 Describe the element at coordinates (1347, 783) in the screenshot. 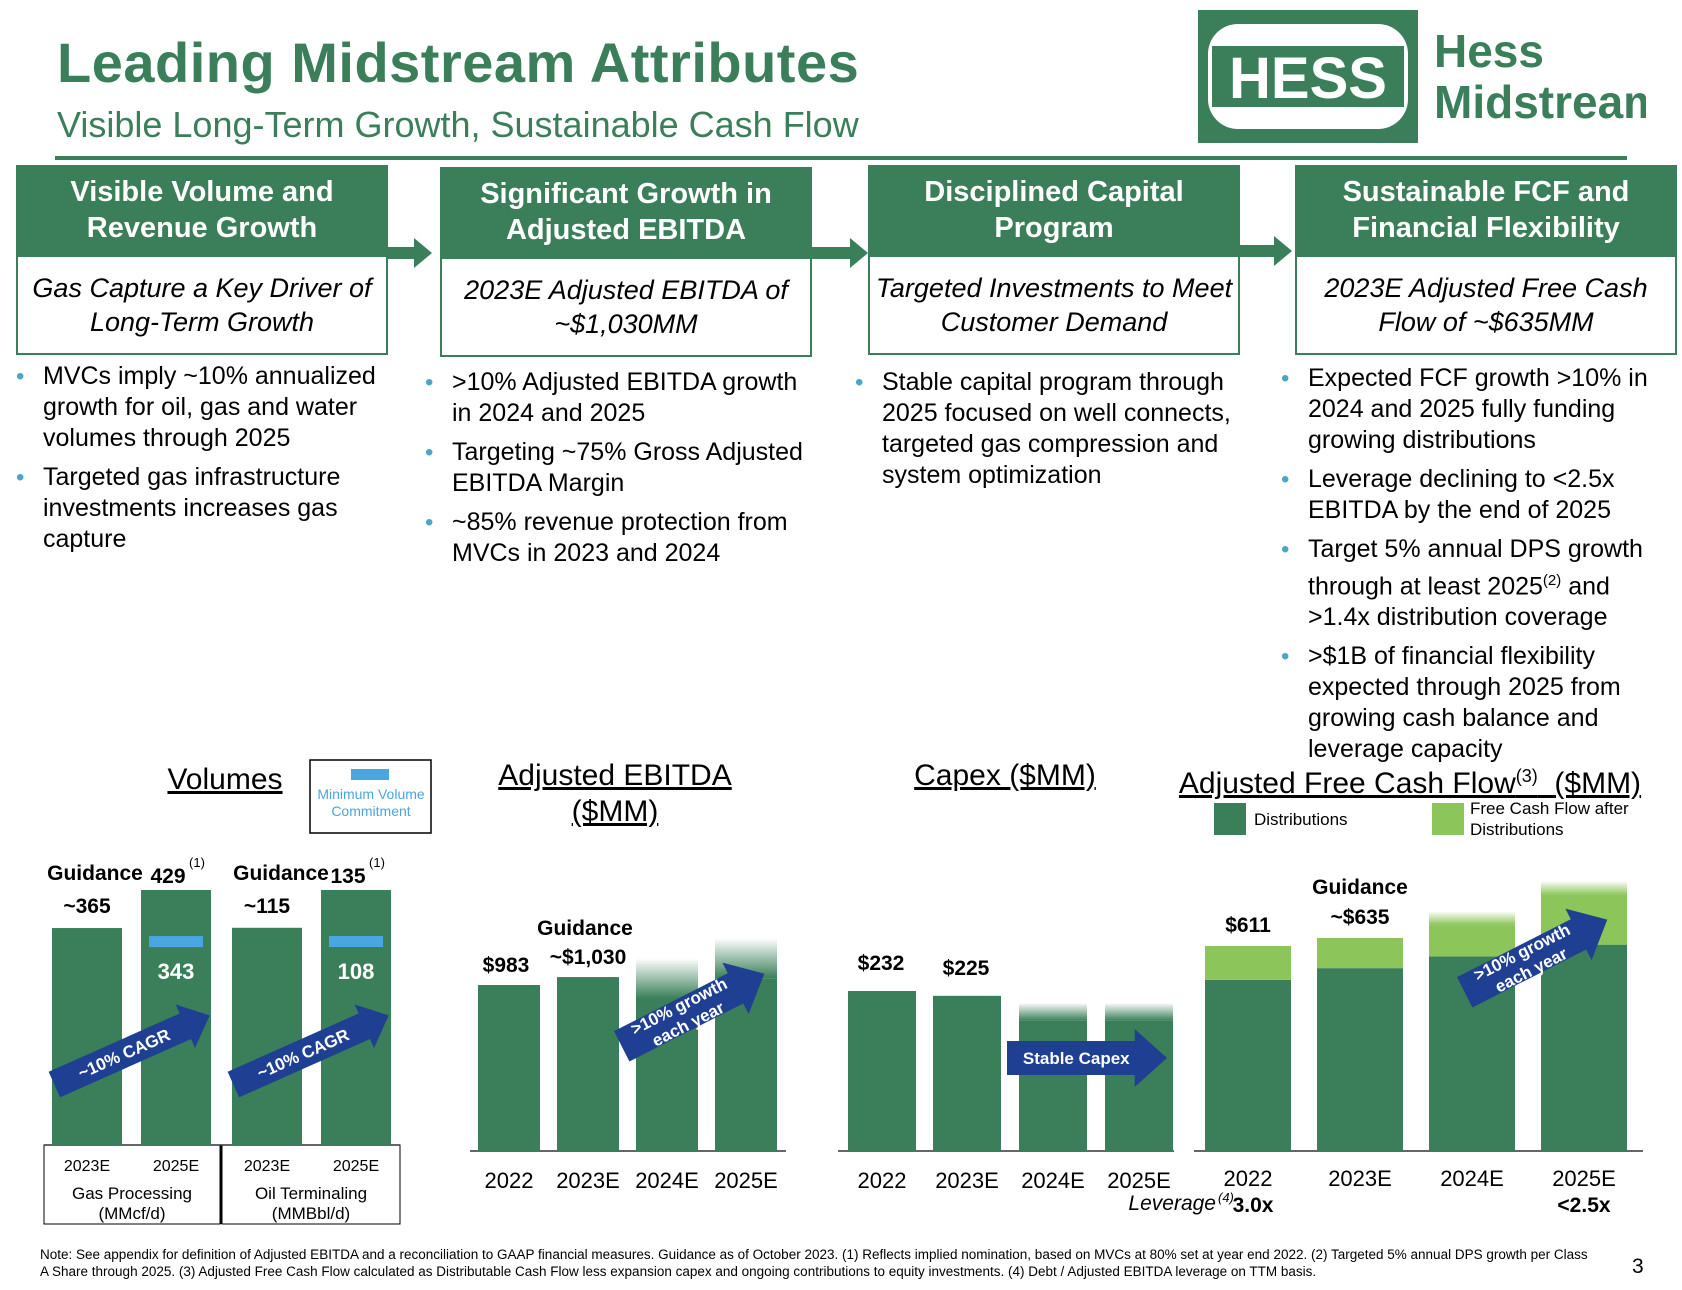

I see `fcf-title-main: Adjusted Free Cash Flow` at that location.